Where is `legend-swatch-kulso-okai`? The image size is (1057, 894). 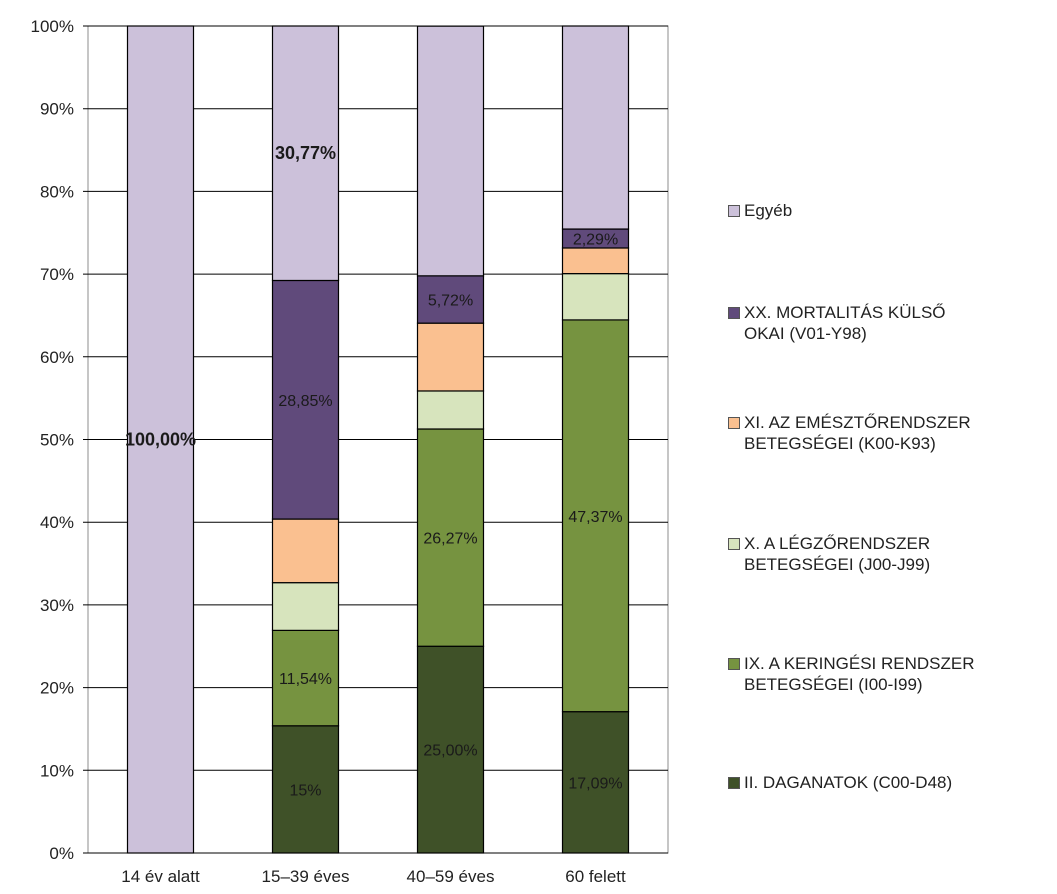 legend-swatch-kulso-okai is located at coordinates (734, 313).